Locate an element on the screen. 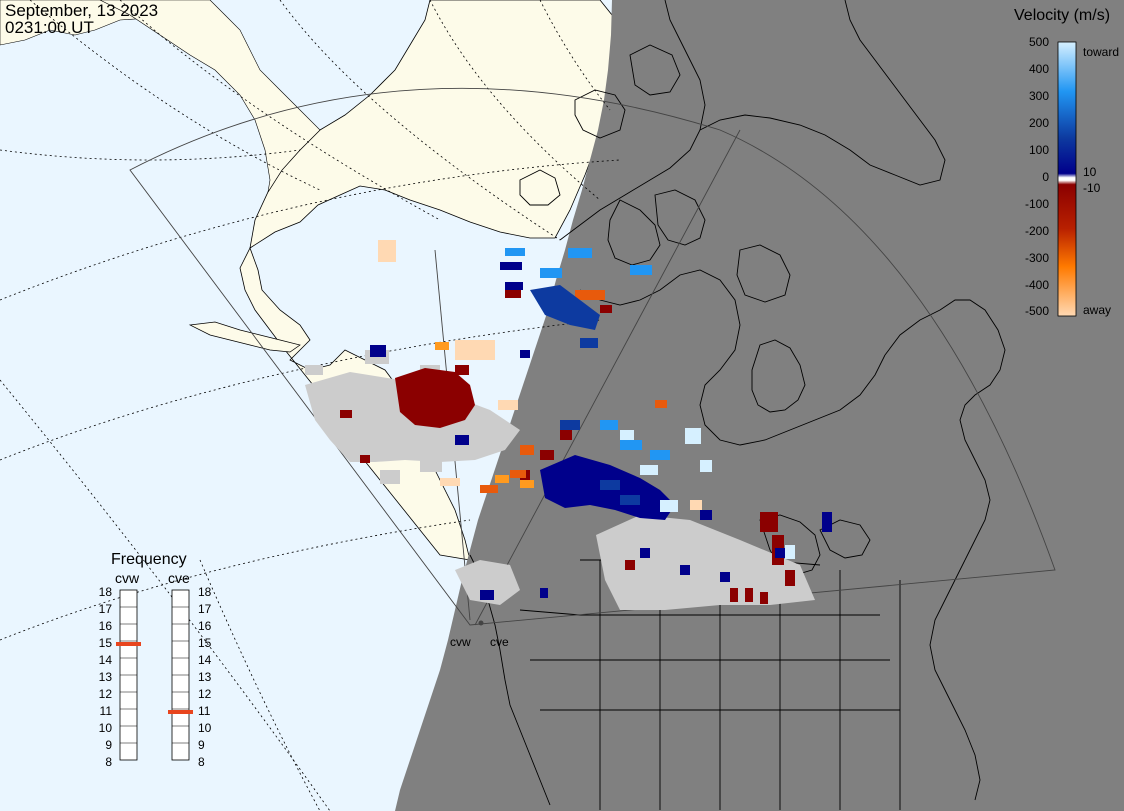  echoes-away-mid is located at coordinates (573, 391).